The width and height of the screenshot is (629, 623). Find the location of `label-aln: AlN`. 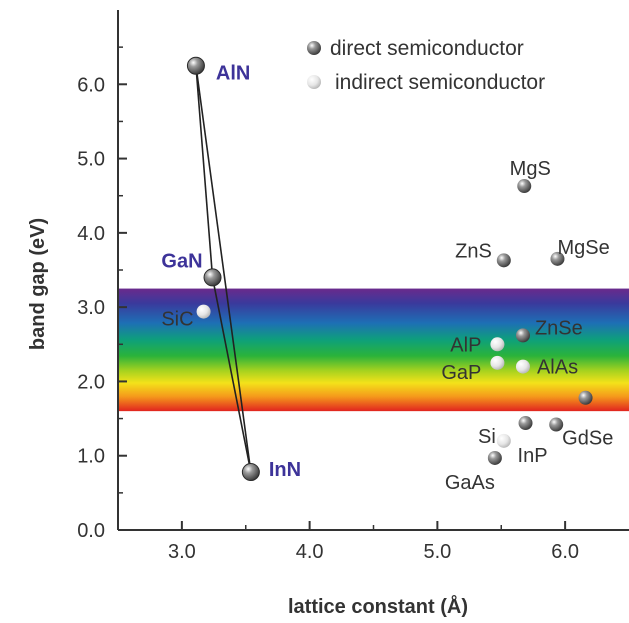

label-aln: AlN is located at coordinates (233, 74).